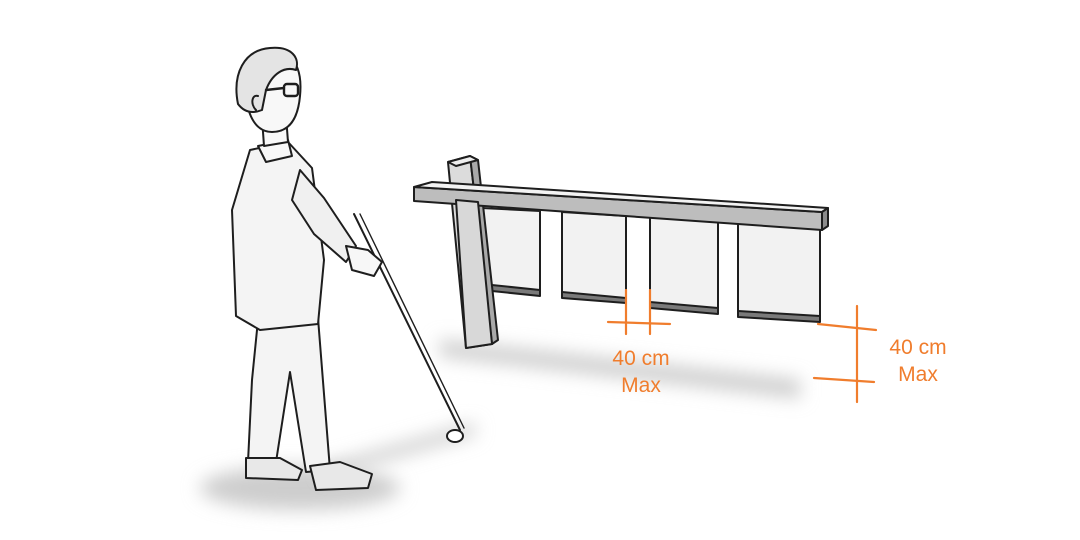 The image size is (1080, 540). What do you see at coordinates (918, 361) in the screenshot?
I see `height-dimension-label: 40 cm Max` at bounding box center [918, 361].